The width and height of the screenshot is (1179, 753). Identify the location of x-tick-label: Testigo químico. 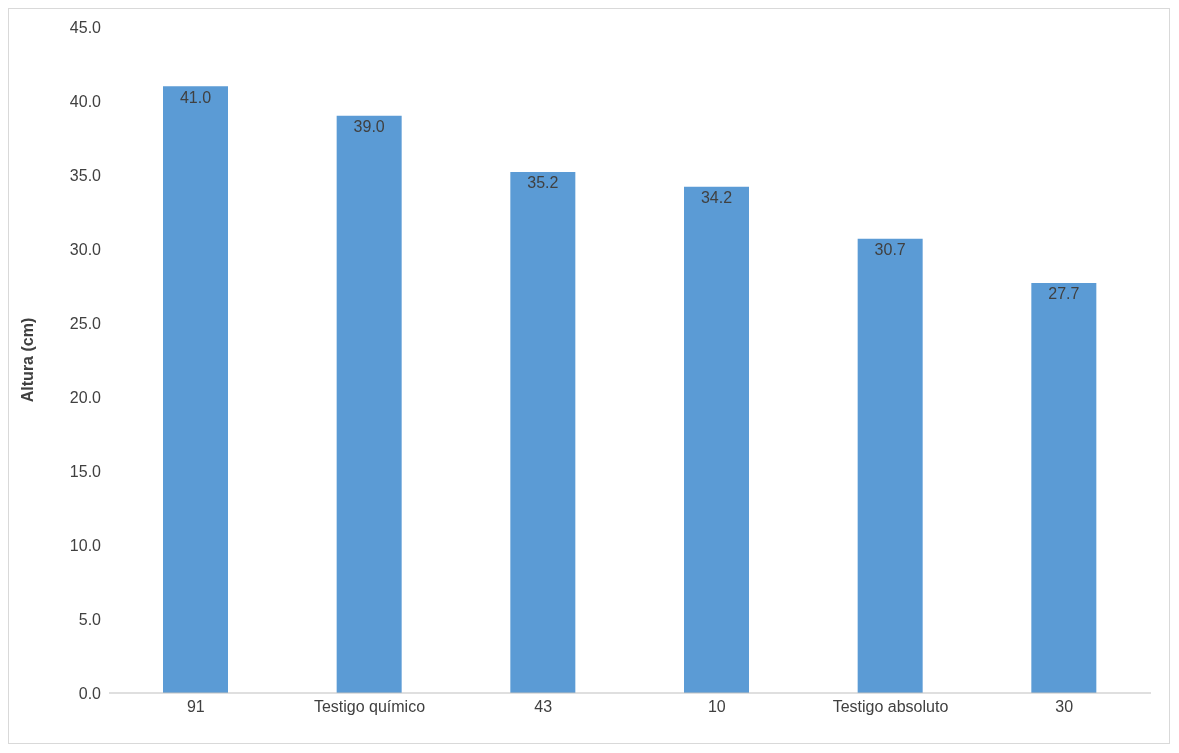
(369, 707).